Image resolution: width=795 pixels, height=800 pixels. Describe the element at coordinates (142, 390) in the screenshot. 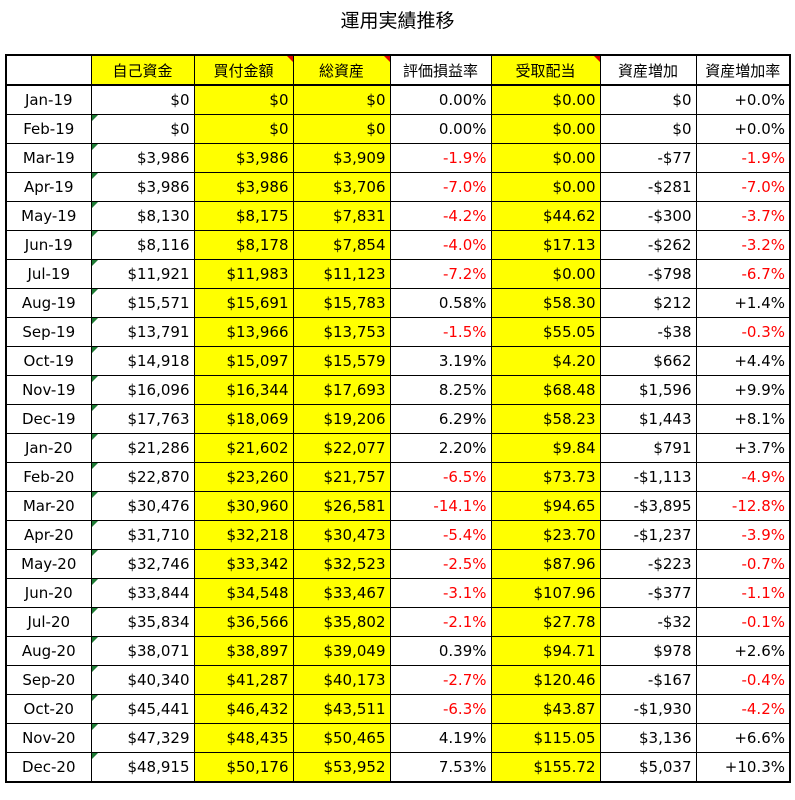

I see `cell-own-funds: $16,096` at that location.